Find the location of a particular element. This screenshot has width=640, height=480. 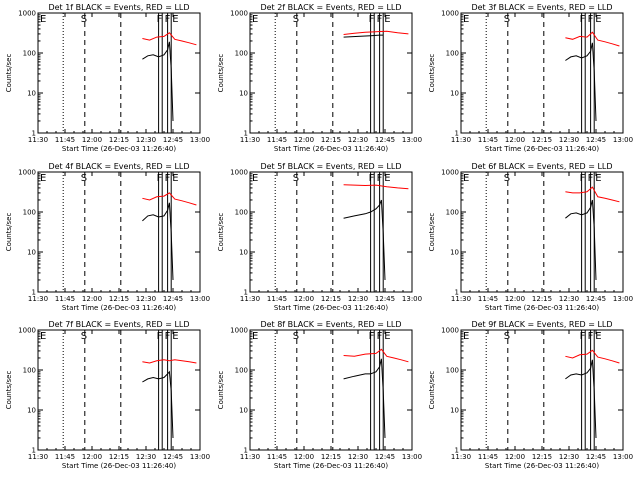

chart-title: Det 8f BLACK = Events, RED = LLD is located at coordinates (330, 324).